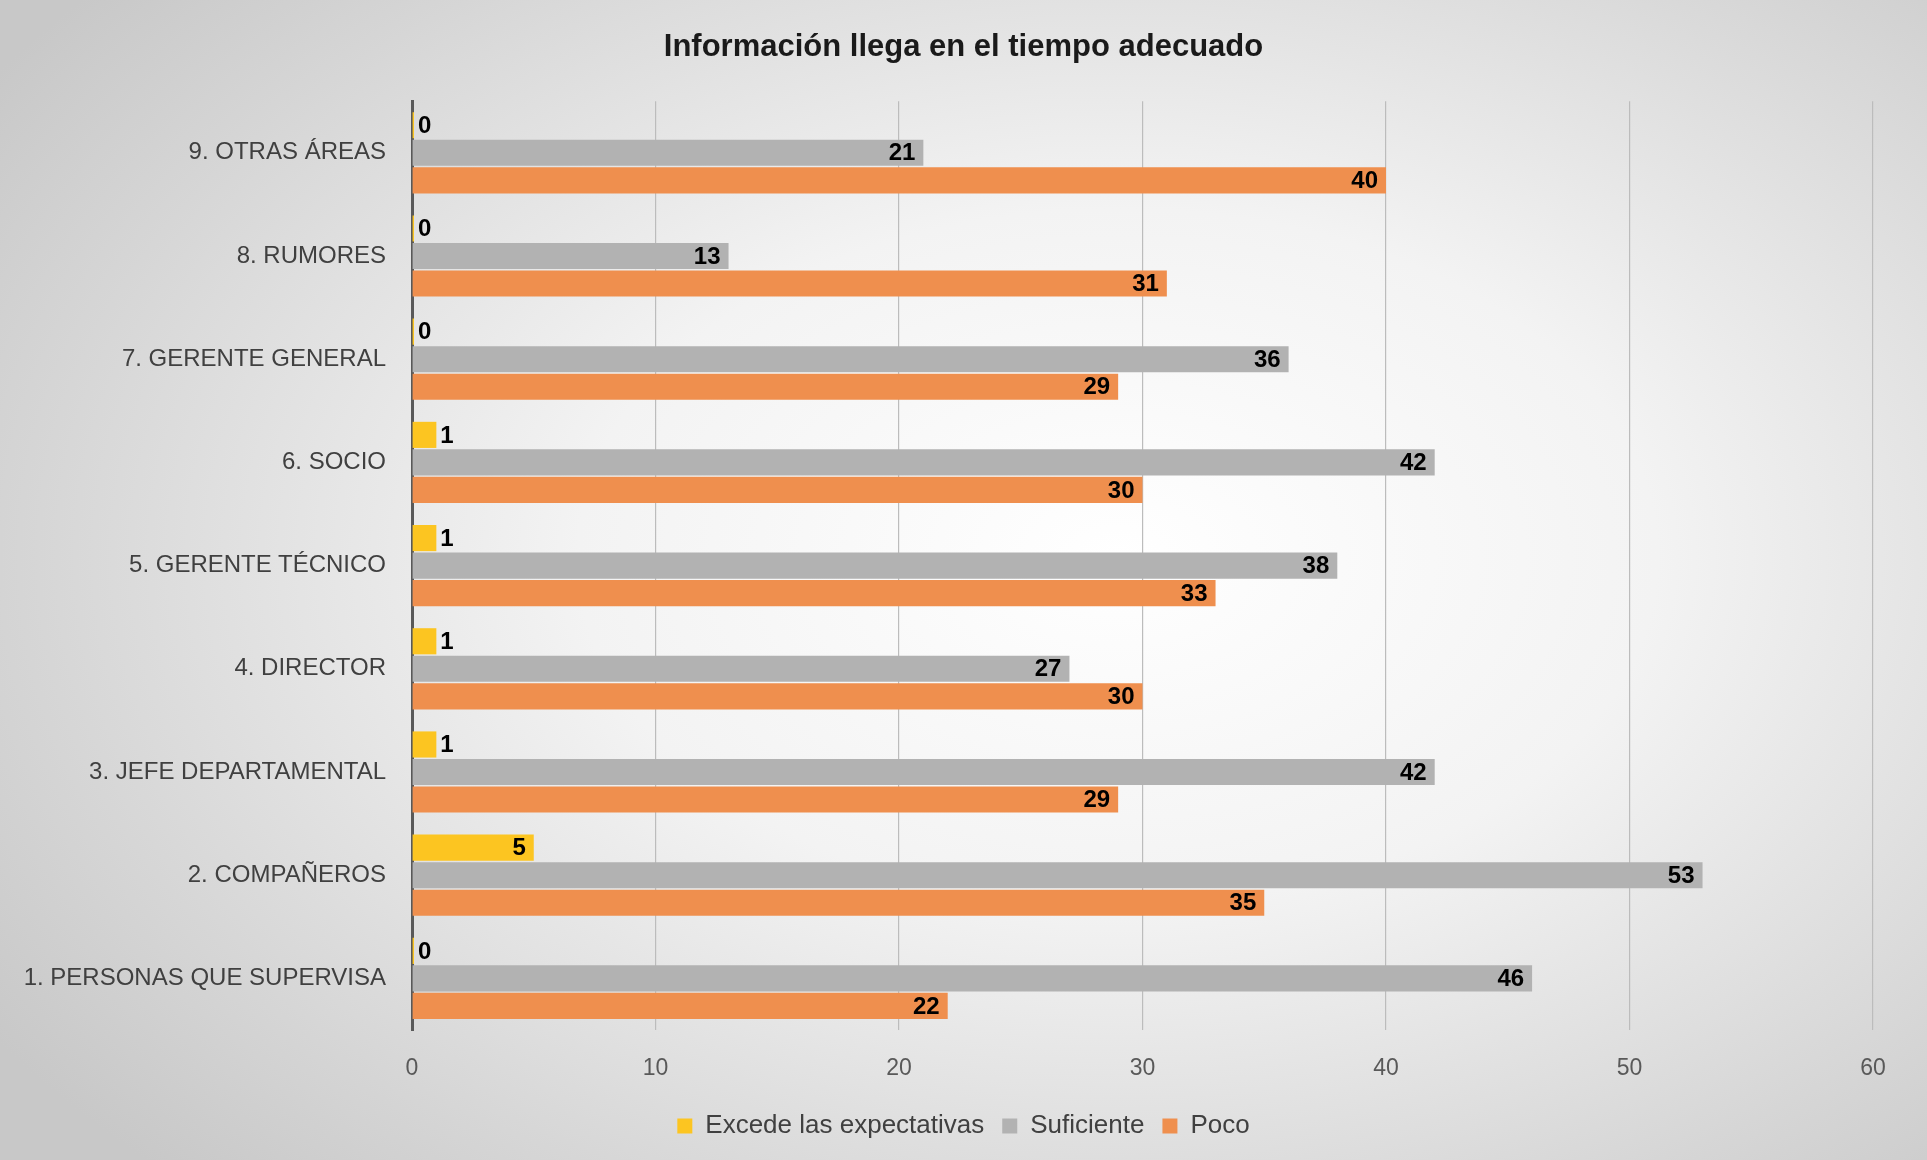 The height and width of the screenshot is (1160, 1927). I want to click on legend-label: Poco, so click(1220, 1124).